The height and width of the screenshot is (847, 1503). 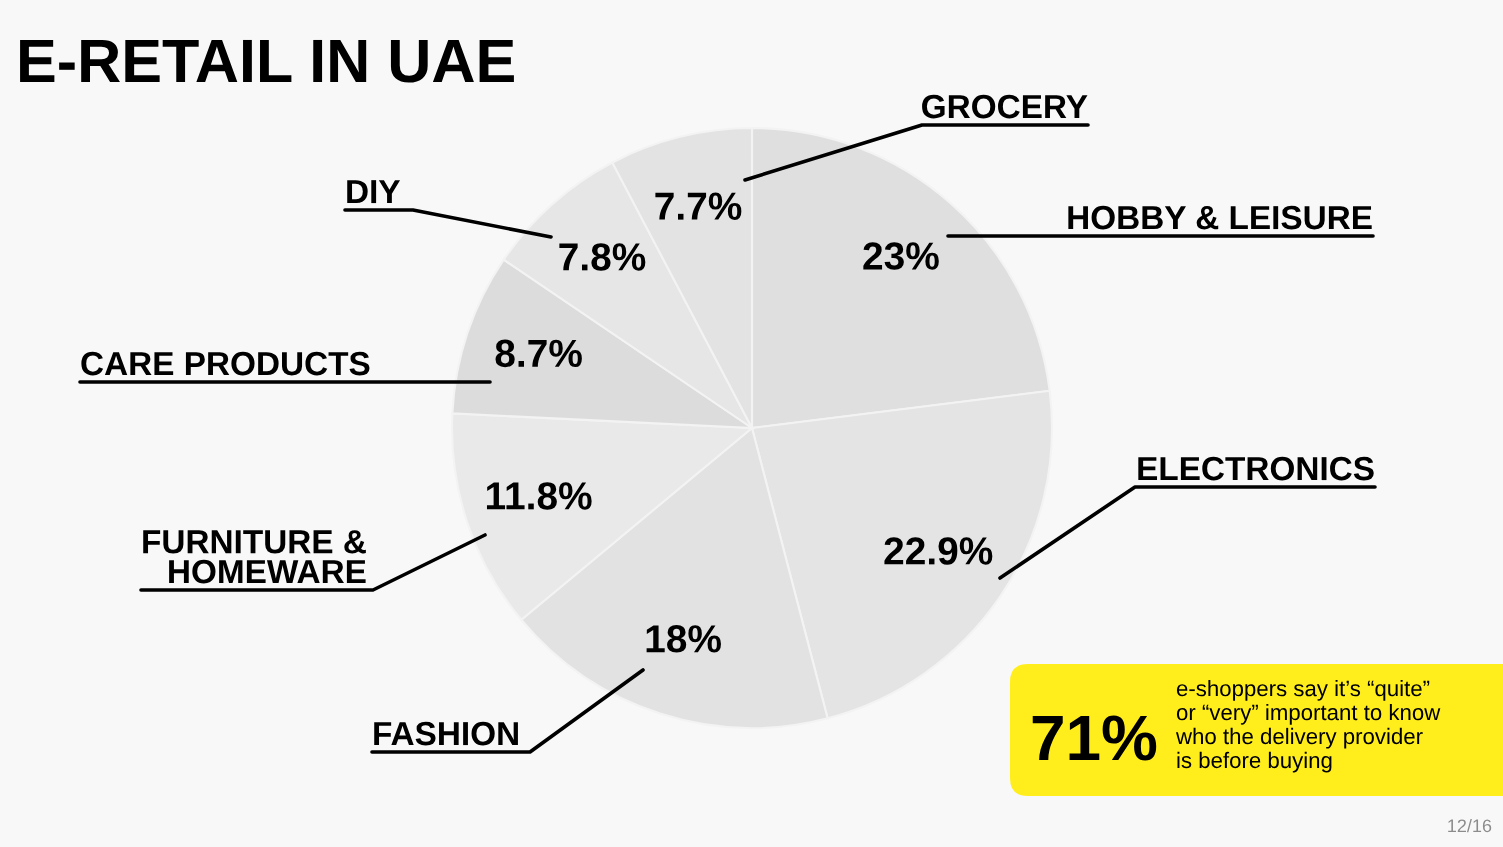 What do you see at coordinates (698, 206) in the screenshot?
I see `data-label: 7.7%` at bounding box center [698, 206].